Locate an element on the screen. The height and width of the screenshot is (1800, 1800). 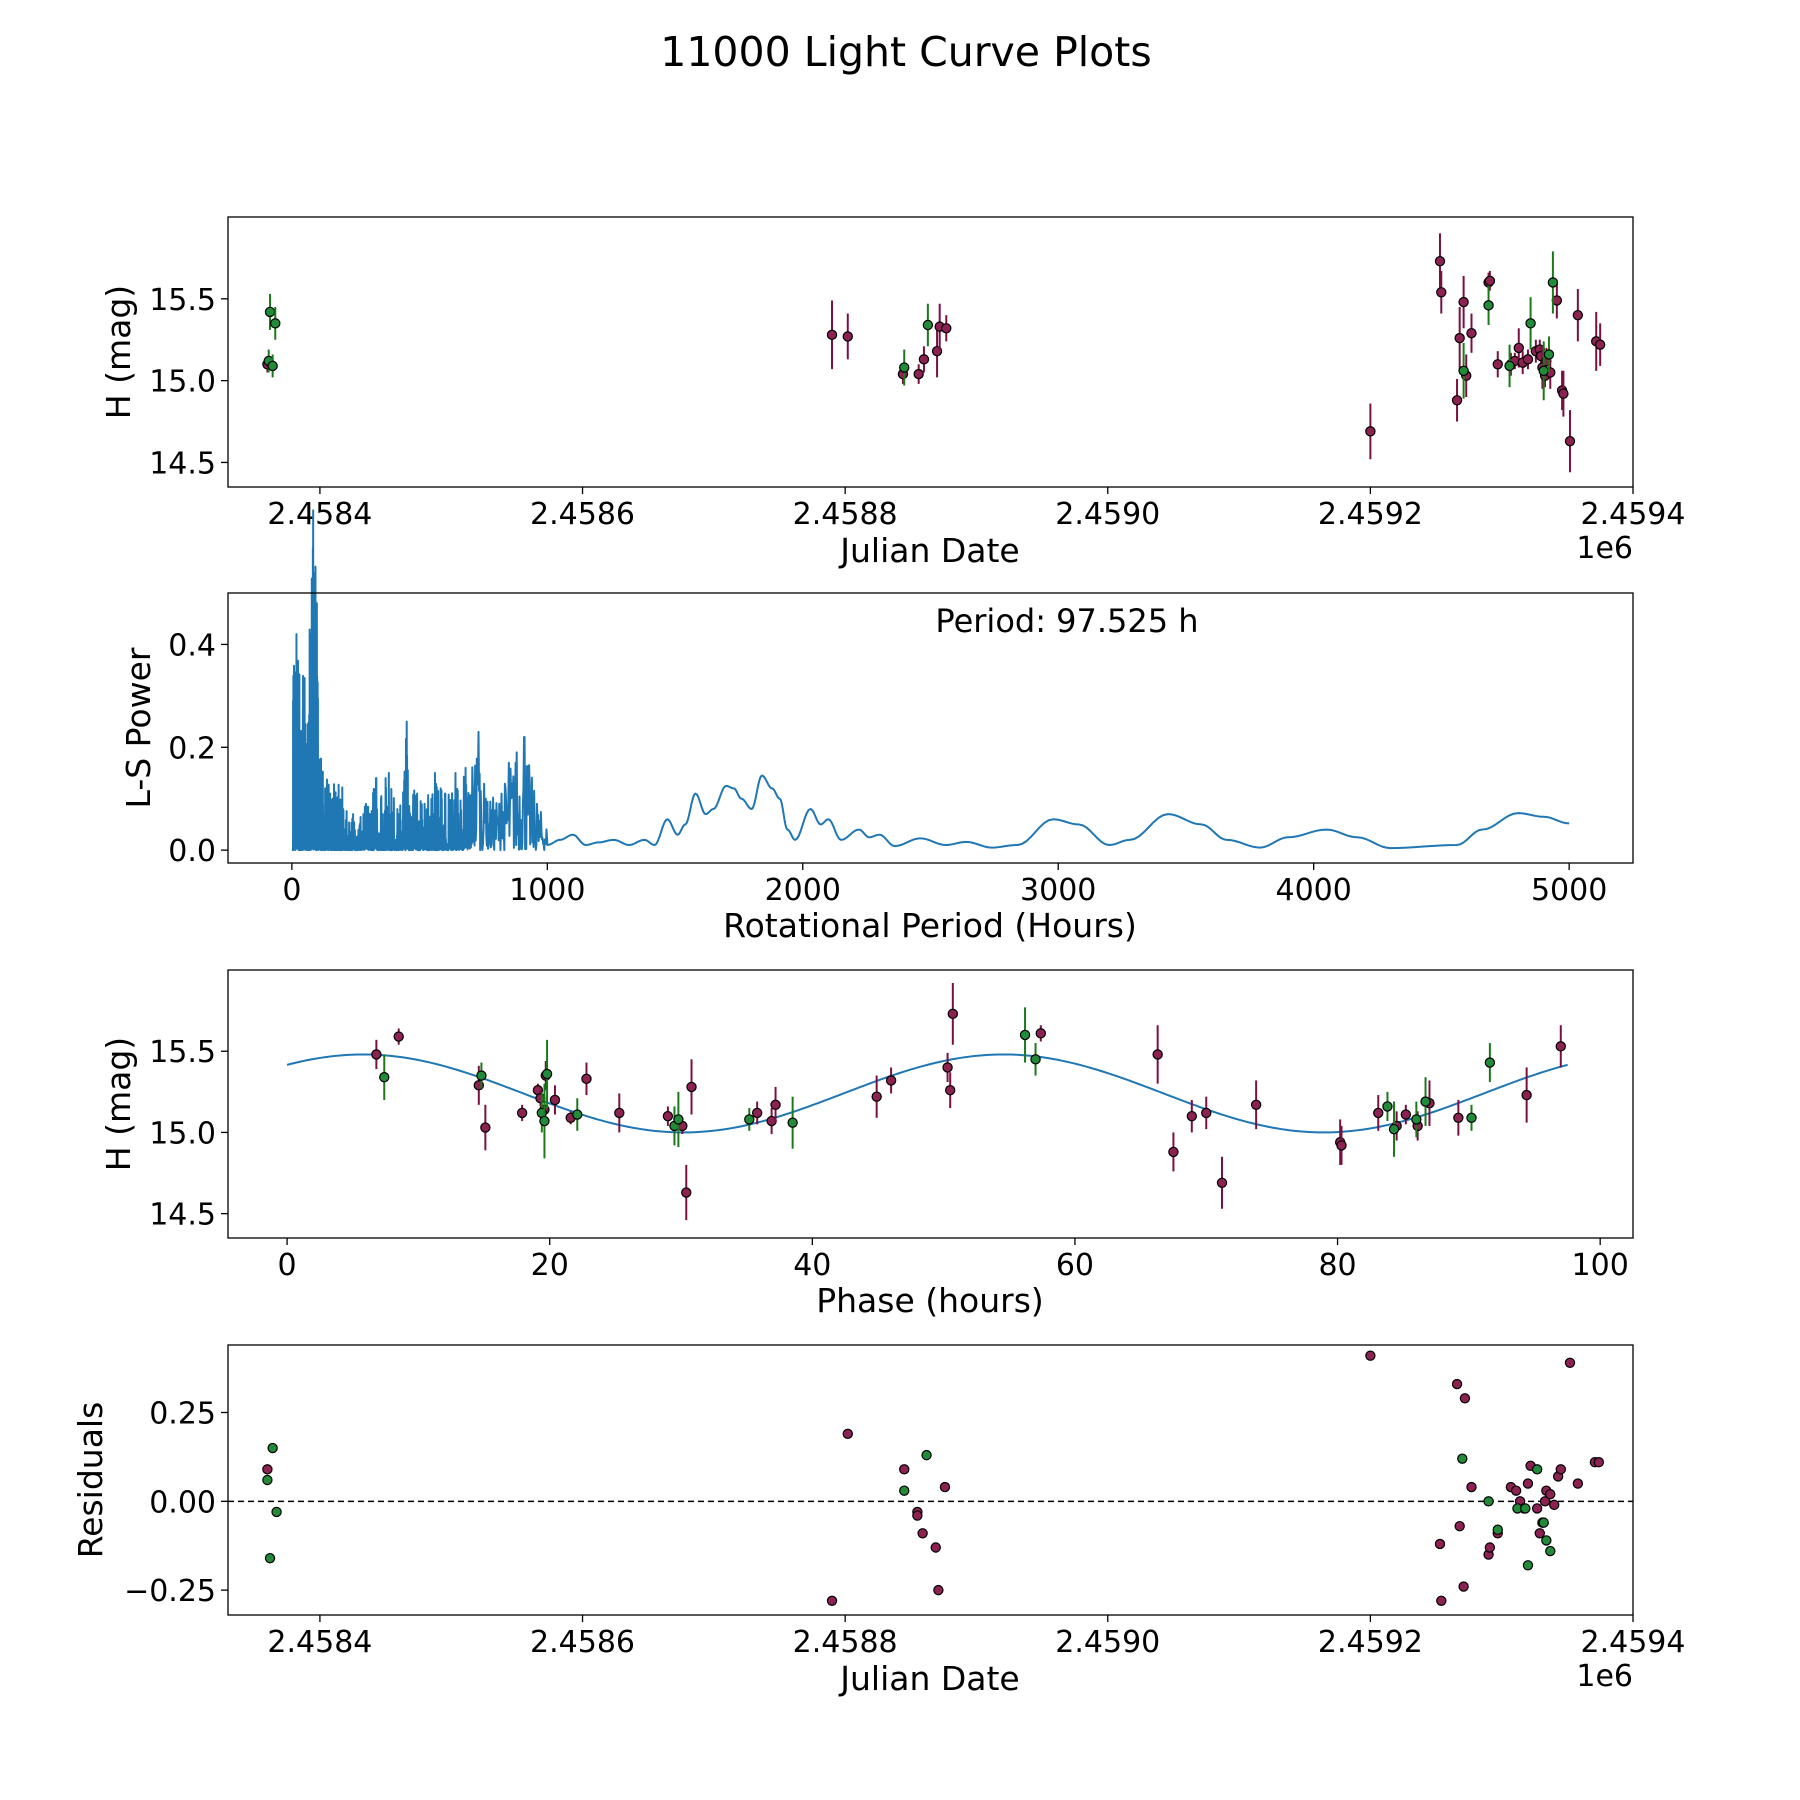
periodogram-xtick-label: 4000 is located at coordinates (1314, 890).